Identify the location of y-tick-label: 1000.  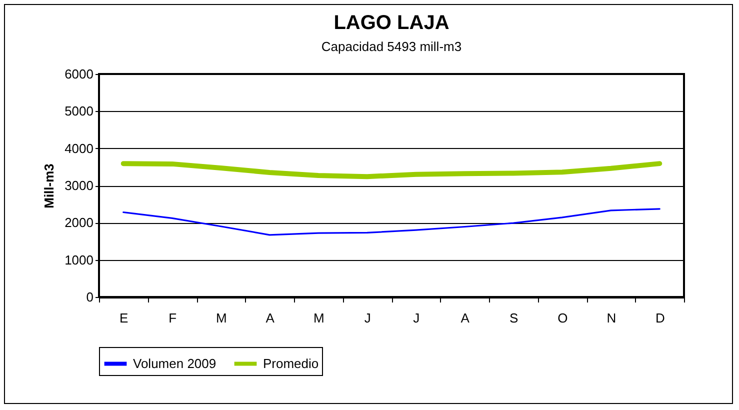
(79, 260).